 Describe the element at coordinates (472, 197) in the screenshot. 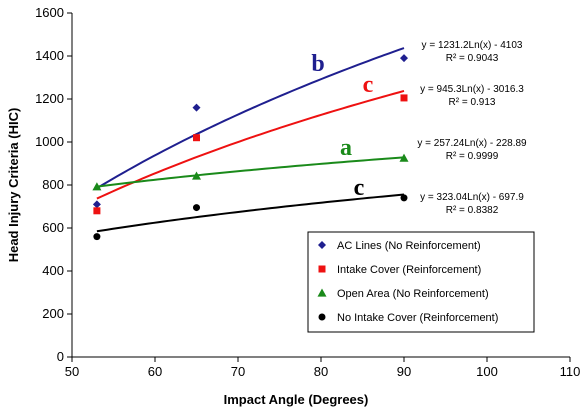

I see `trendline-equation: y = 323.04Ln(x) - 697.9` at that location.